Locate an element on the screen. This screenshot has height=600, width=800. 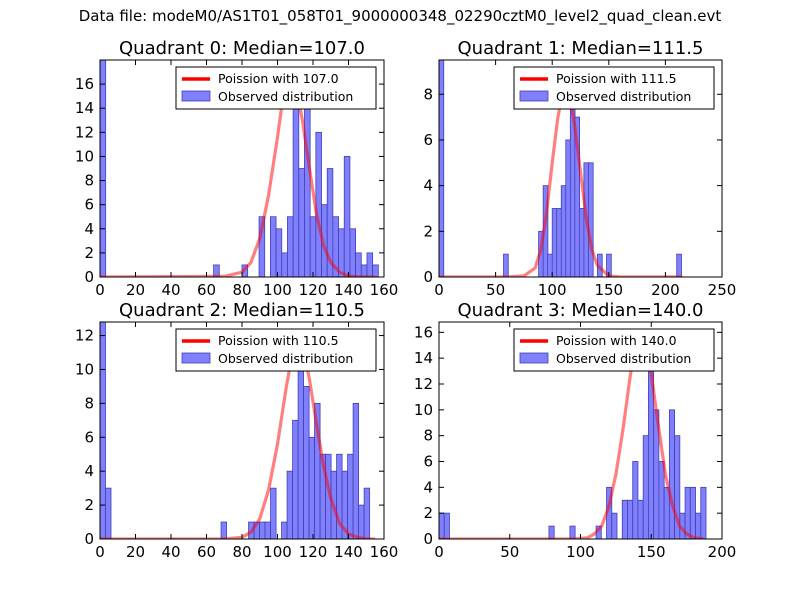
legend: Poission with 107.0 Observed distribution is located at coordinates (276, 88).